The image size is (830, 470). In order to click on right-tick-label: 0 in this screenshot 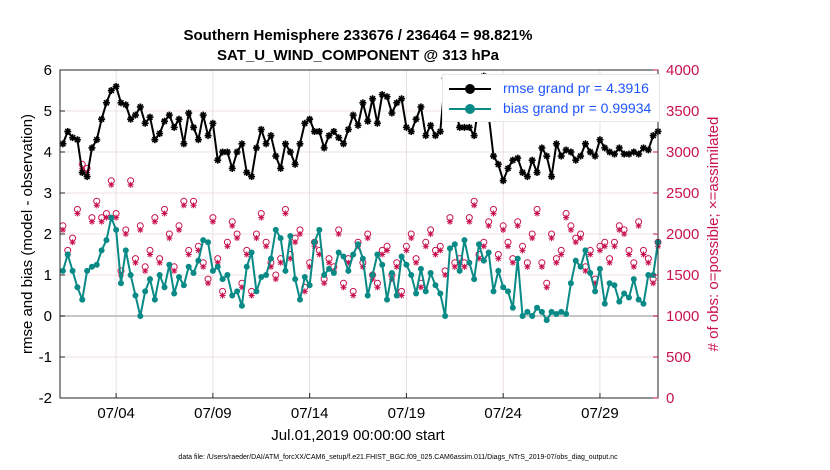, I will do `click(670, 398)`.